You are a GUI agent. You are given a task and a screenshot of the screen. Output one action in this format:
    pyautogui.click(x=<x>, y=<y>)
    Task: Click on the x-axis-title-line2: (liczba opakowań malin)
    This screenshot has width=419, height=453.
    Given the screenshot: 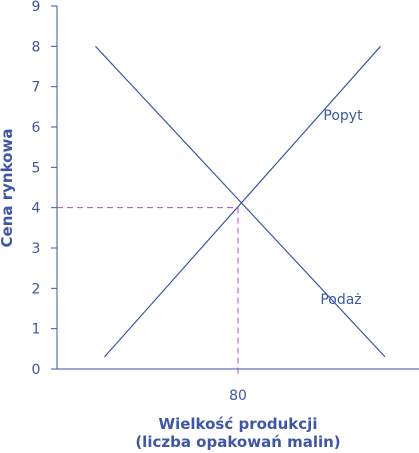 What is the action you would take?
    pyautogui.click(x=237, y=442)
    